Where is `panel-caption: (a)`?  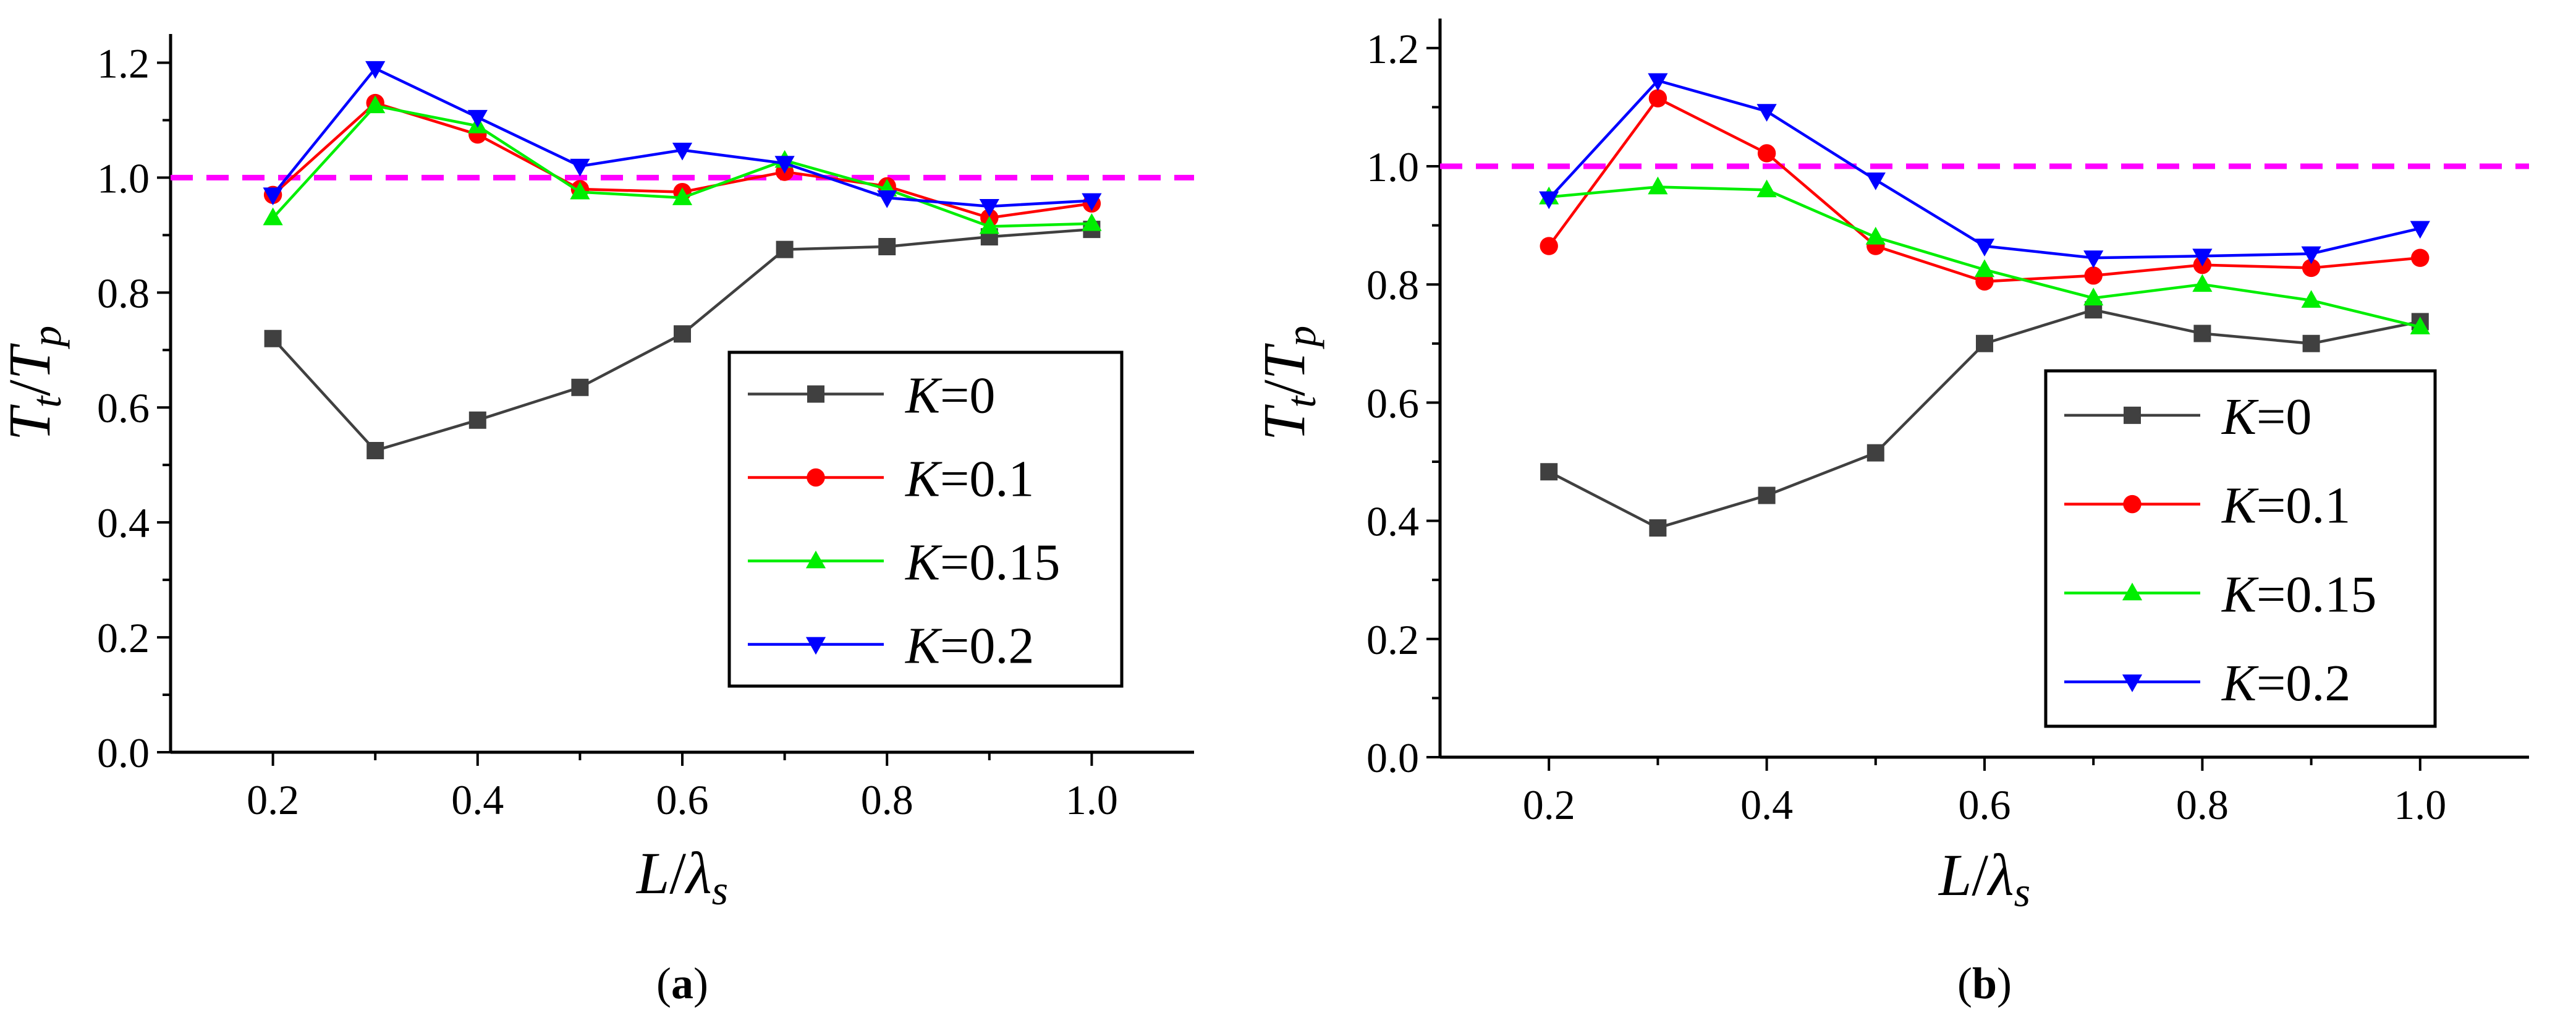
panel-caption: (a) is located at coordinates (682, 983).